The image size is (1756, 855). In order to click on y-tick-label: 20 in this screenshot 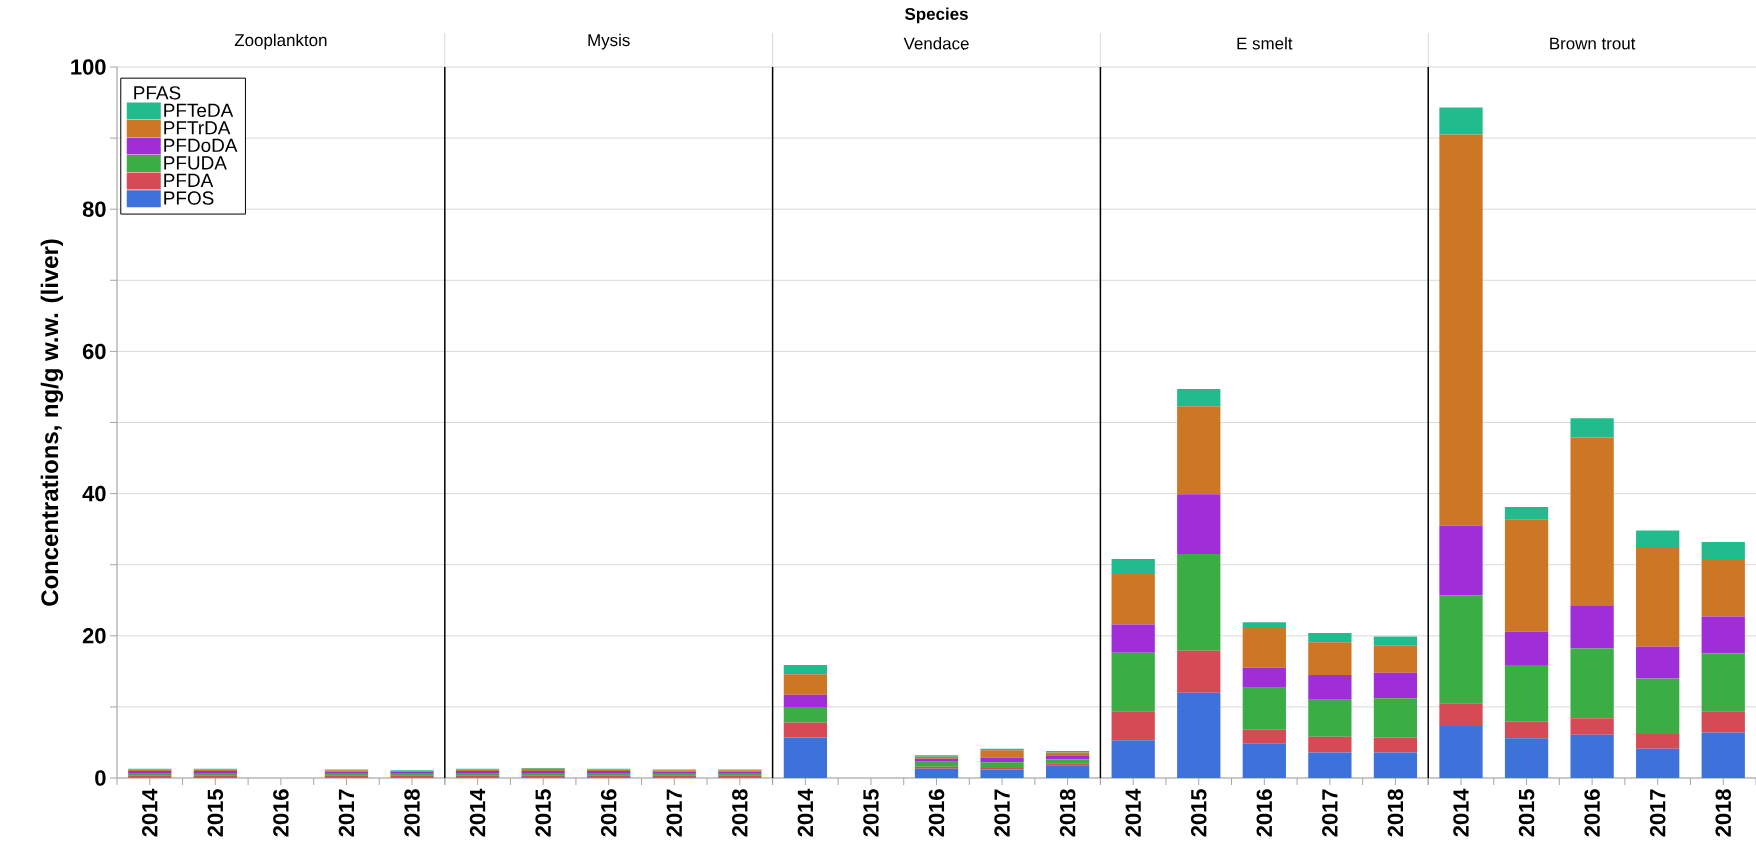, I will do `click(94, 636)`.